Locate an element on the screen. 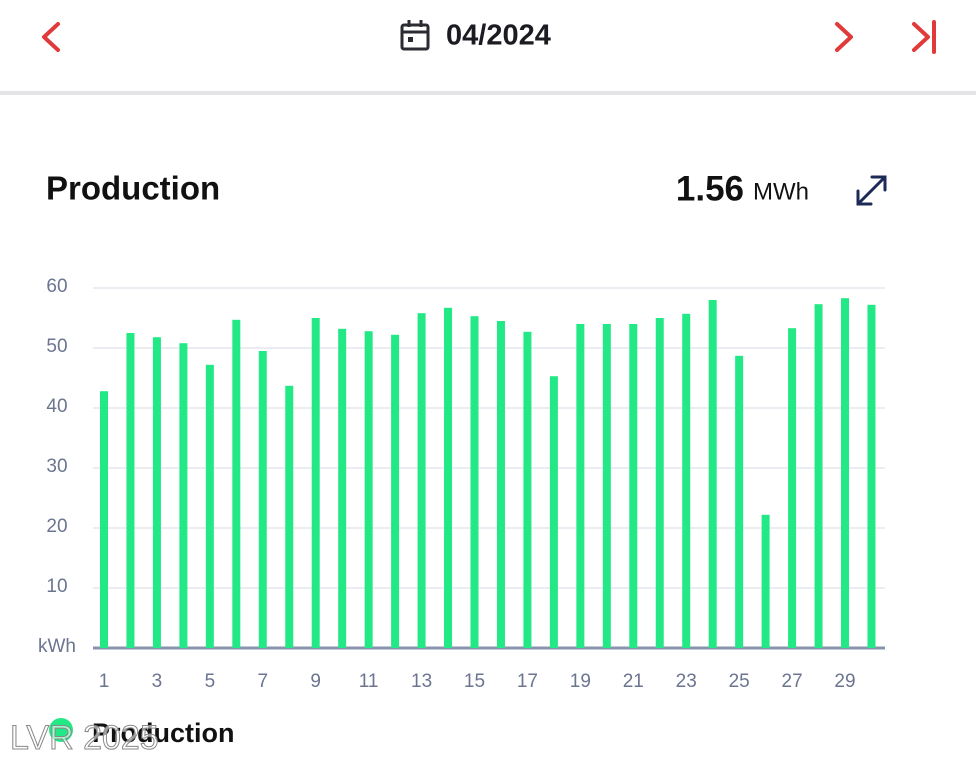 This screenshot has width=976, height=773. period-label: 04/2024 is located at coordinates (498, 36).